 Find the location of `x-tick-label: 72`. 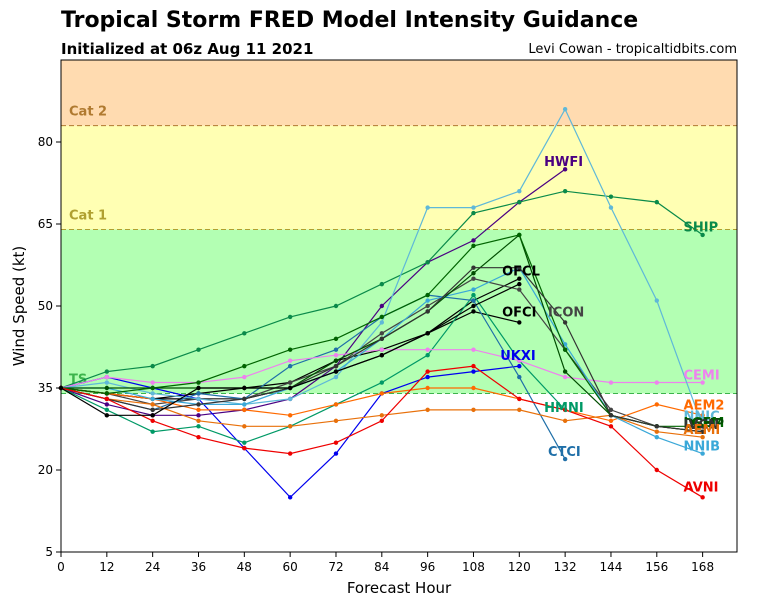

x-tick-label: 72 is located at coordinates (335, 567).